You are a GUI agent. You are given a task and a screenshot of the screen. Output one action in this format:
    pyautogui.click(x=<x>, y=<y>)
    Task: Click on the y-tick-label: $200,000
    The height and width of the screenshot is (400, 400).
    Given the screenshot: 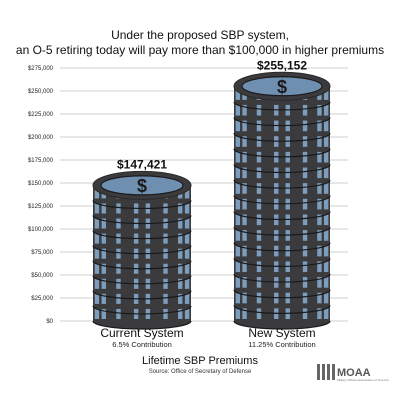 What is the action you would take?
    pyautogui.click(x=41, y=138)
    